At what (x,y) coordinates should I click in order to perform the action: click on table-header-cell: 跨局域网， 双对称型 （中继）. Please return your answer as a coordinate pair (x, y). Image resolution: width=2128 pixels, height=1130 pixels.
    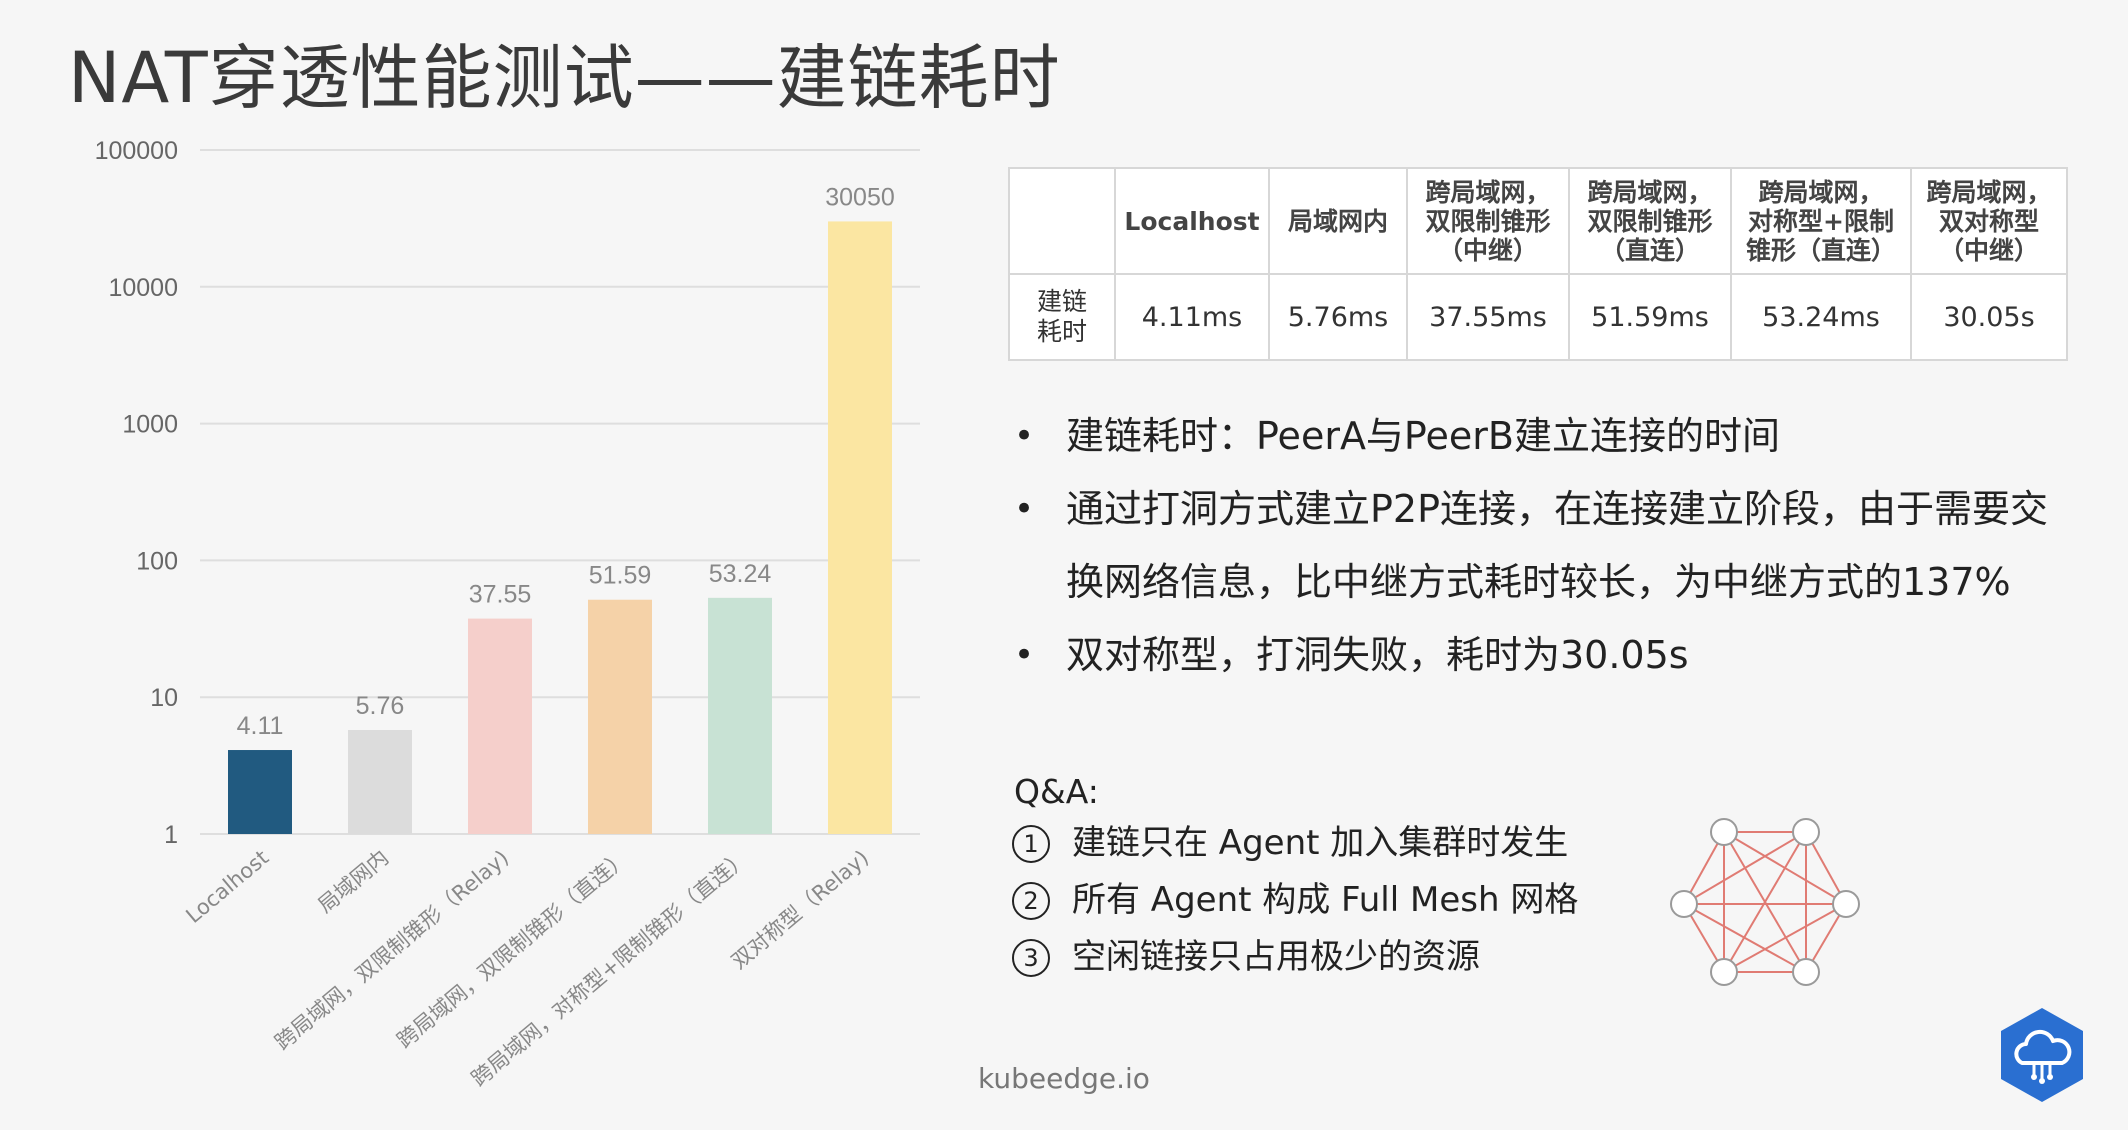
    Looking at the image, I should click on (1989, 221).